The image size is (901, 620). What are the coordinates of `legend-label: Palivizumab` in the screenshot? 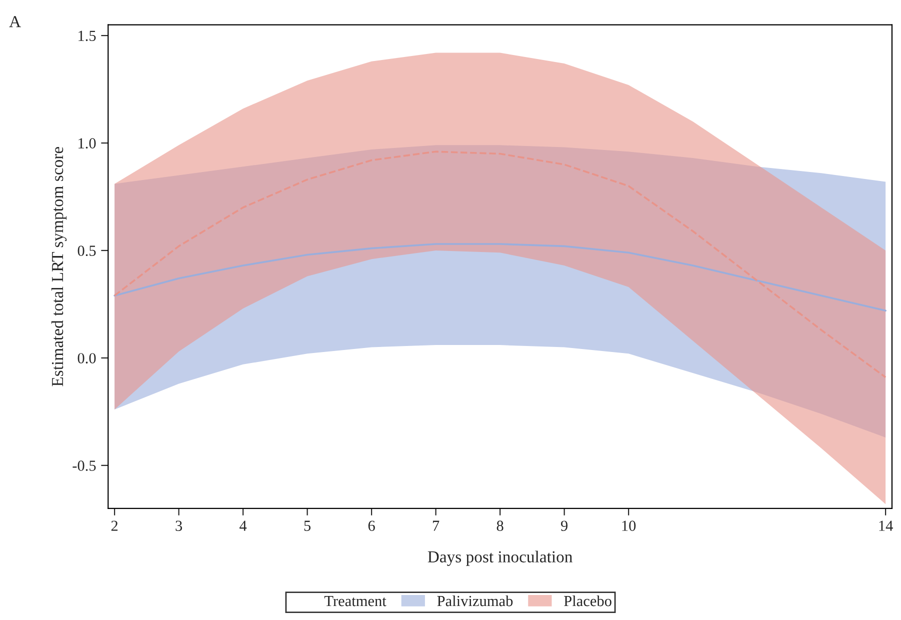 It's located at (475, 600).